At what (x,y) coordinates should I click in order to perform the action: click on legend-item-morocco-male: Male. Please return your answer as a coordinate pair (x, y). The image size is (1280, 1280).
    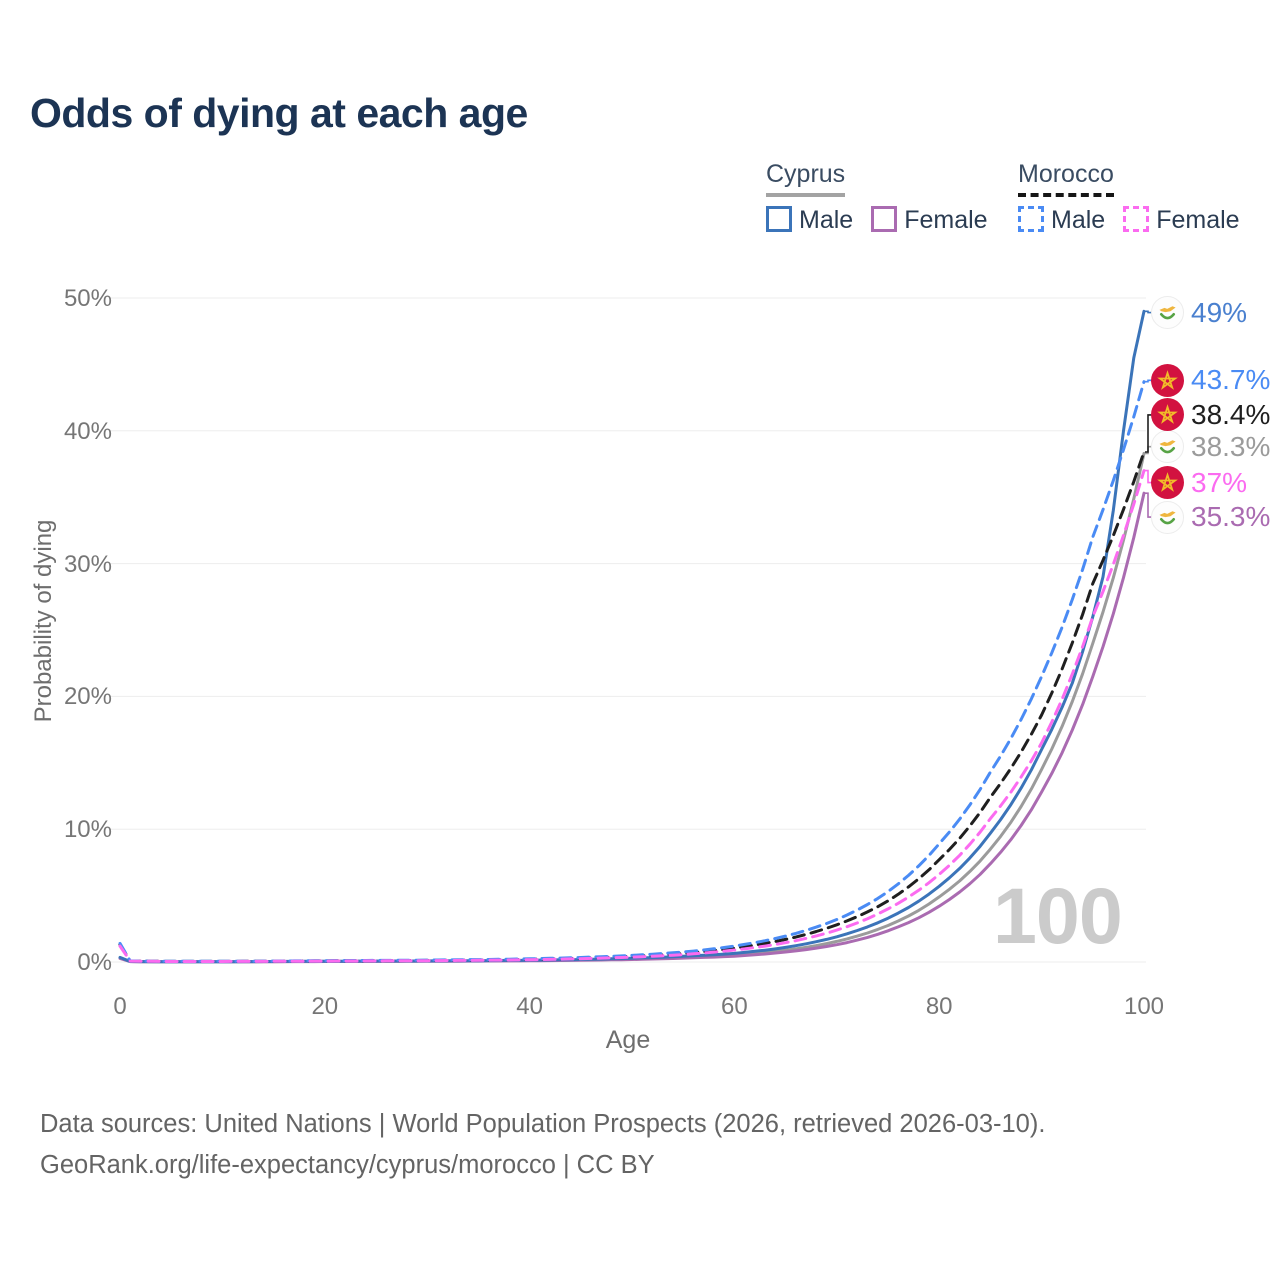
    Looking at the image, I should click on (1070, 220).